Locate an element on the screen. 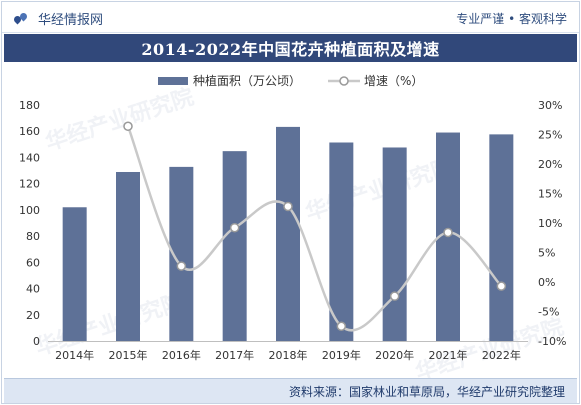  y-right-tick-label: 10% is located at coordinates (550, 223).